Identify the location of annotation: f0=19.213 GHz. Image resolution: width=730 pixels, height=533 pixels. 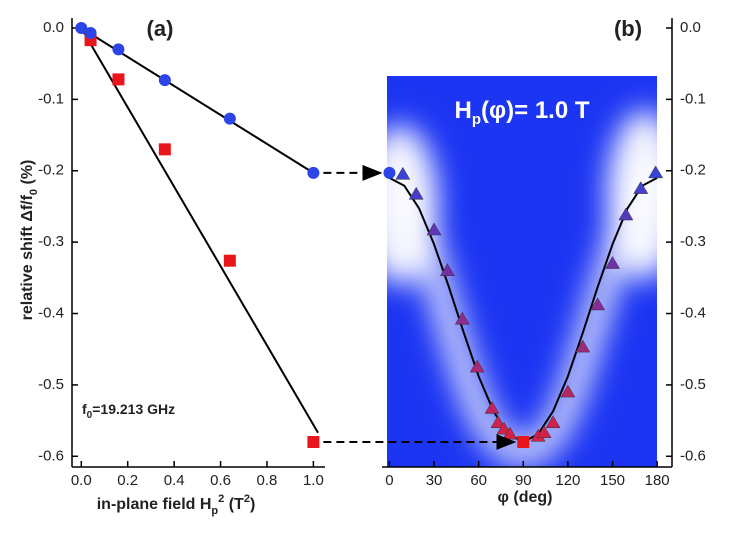
(128, 411).